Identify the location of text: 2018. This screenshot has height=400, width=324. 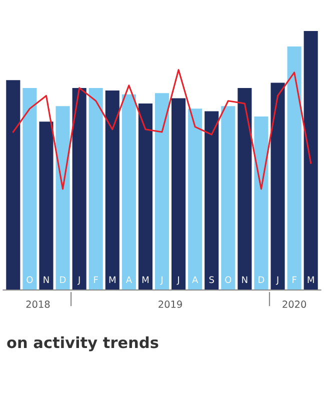
(38, 304).